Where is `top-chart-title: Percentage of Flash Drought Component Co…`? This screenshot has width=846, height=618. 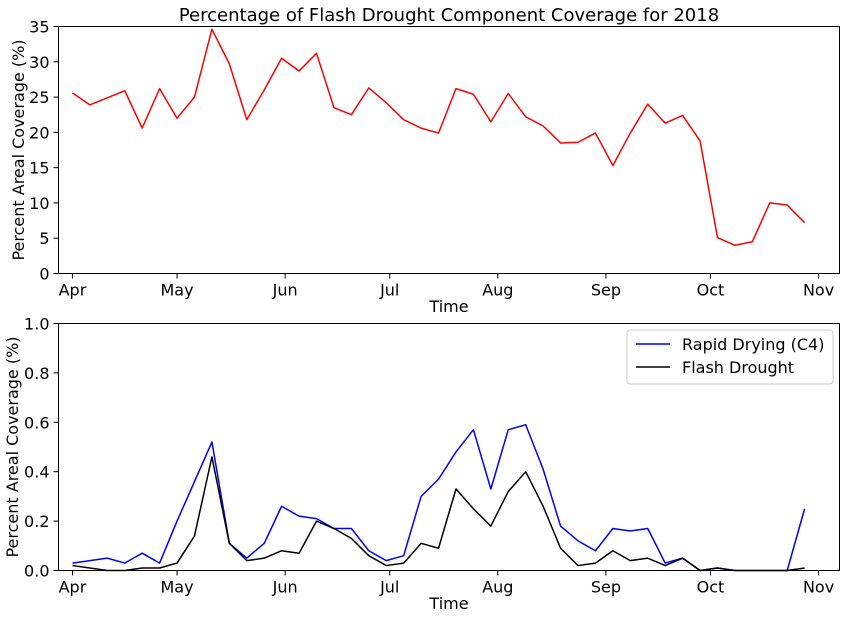
top-chart-title: Percentage of Flash Drought Component Co… is located at coordinates (449, 15).